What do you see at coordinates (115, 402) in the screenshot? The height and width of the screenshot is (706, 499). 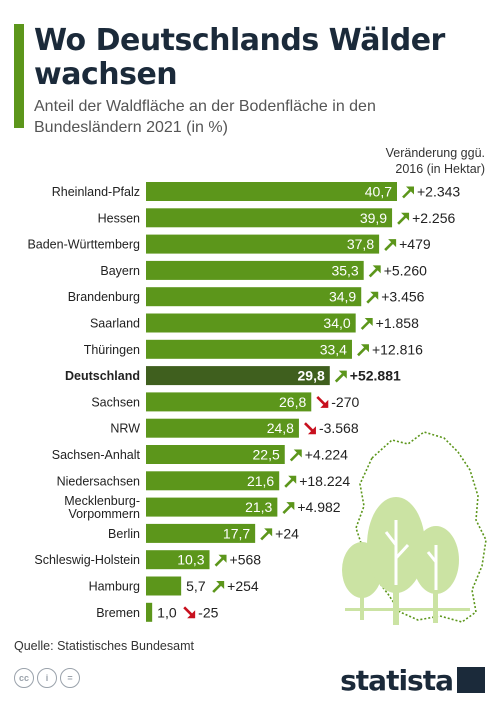 I see `category-label-8: Sachsen` at bounding box center [115, 402].